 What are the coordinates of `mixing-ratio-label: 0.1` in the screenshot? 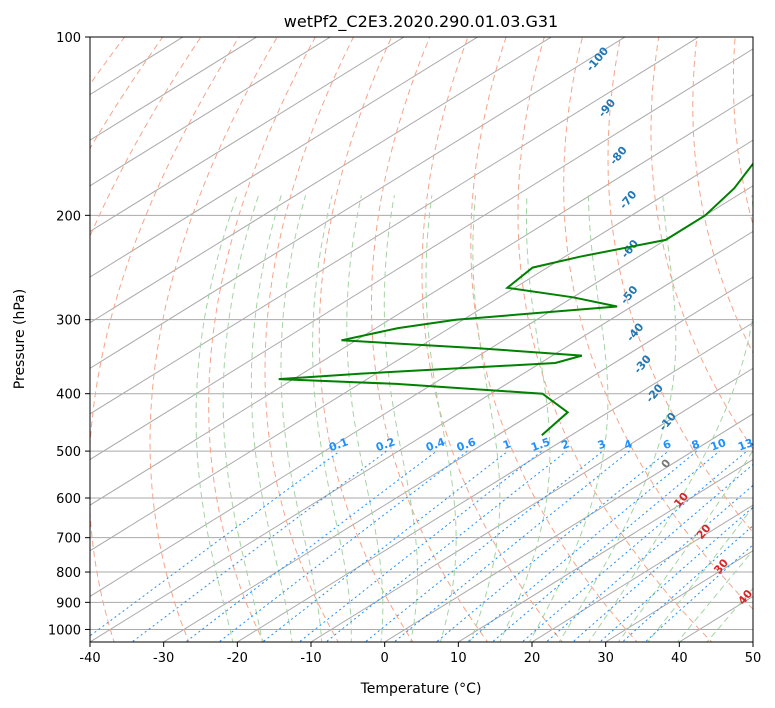 It's located at (338, 444).